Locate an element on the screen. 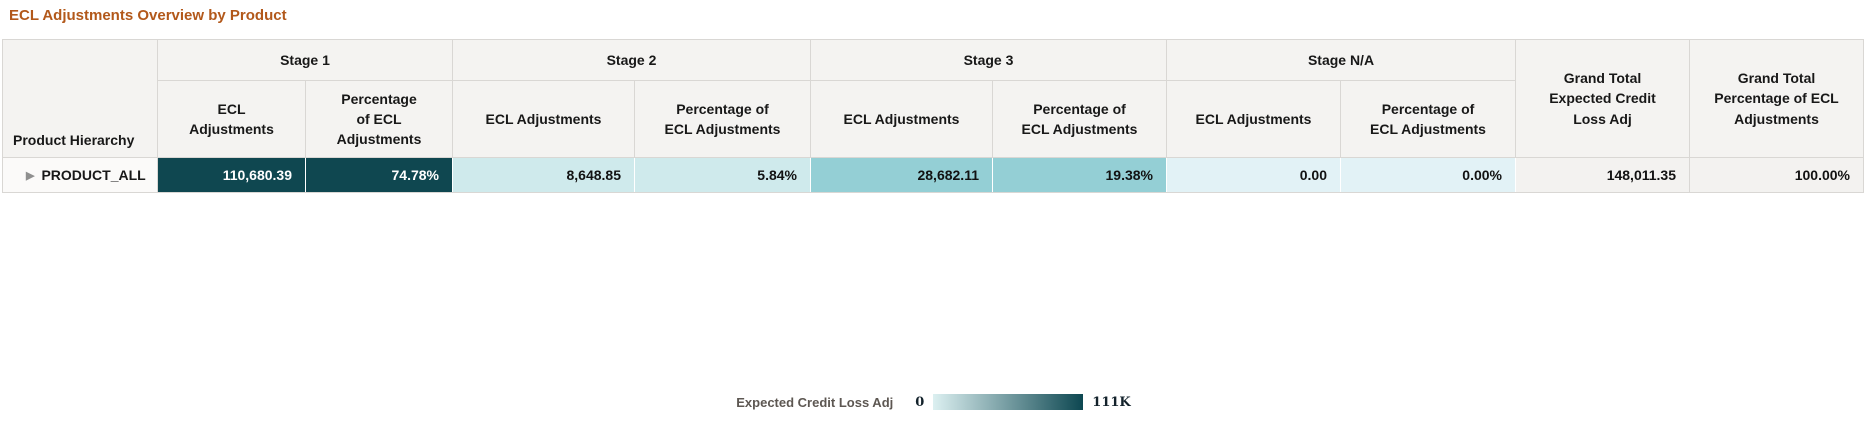 This screenshot has width=1867, height=427. legend-min-value: 0 is located at coordinates (920, 402).